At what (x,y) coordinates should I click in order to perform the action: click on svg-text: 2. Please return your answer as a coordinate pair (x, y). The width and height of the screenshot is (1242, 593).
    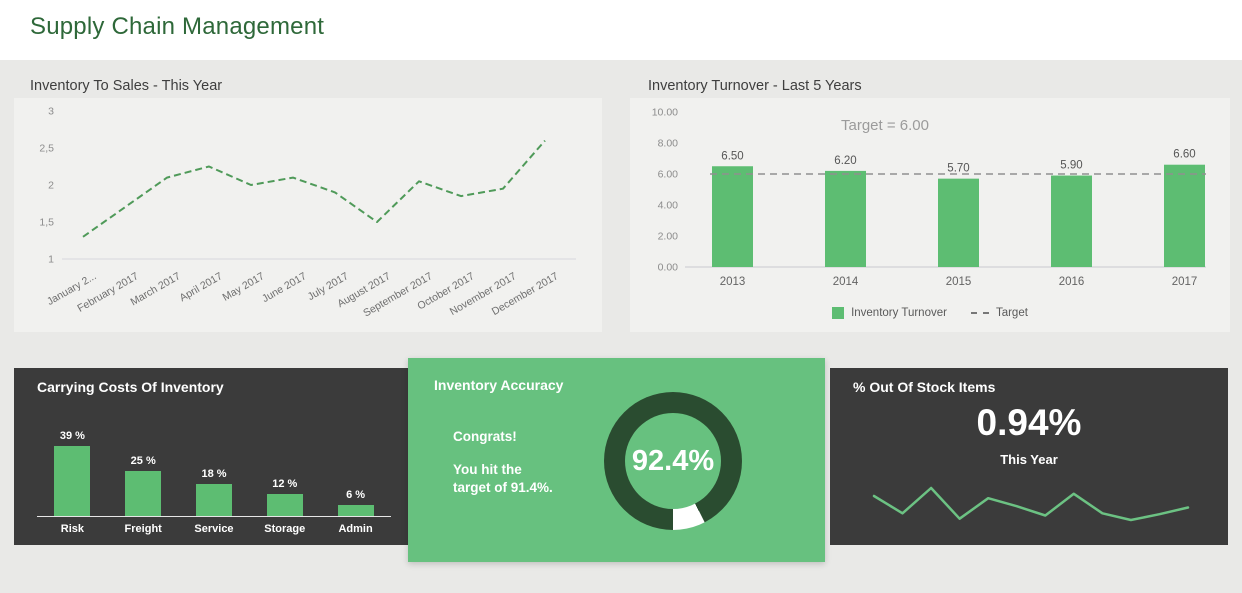
    Looking at the image, I should click on (51, 186).